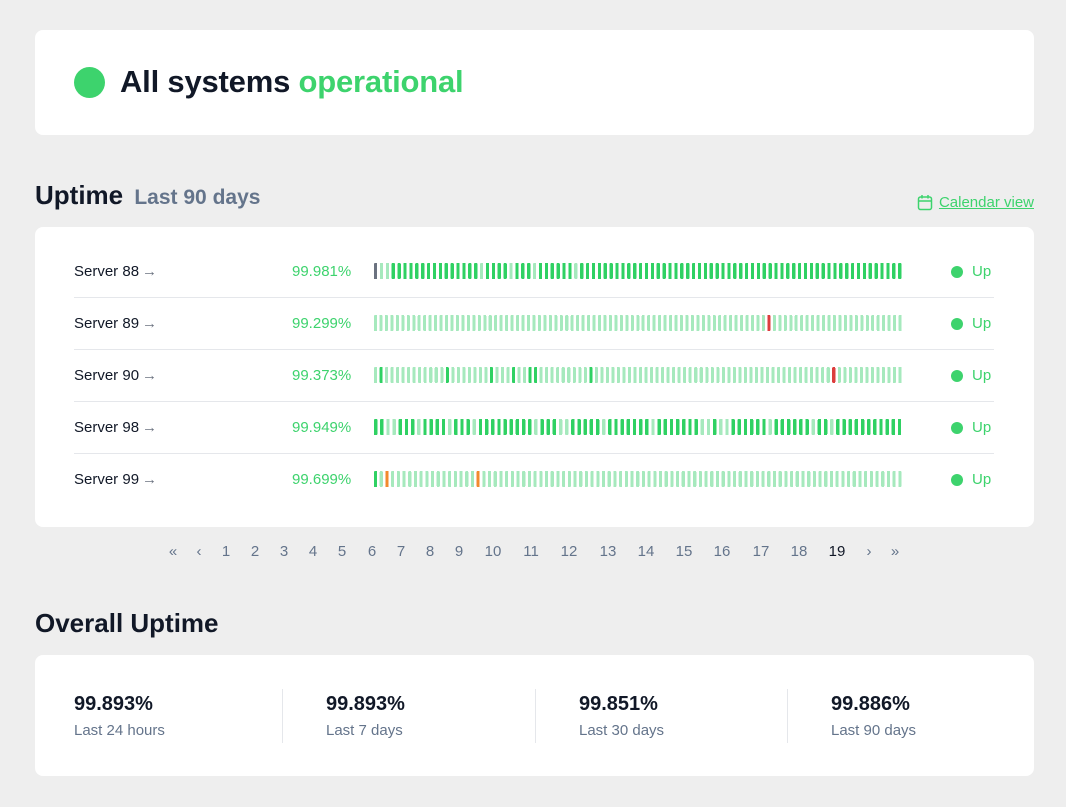  Describe the element at coordinates (401, 551) in the screenshot. I see `page-7-link: 7` at that location.